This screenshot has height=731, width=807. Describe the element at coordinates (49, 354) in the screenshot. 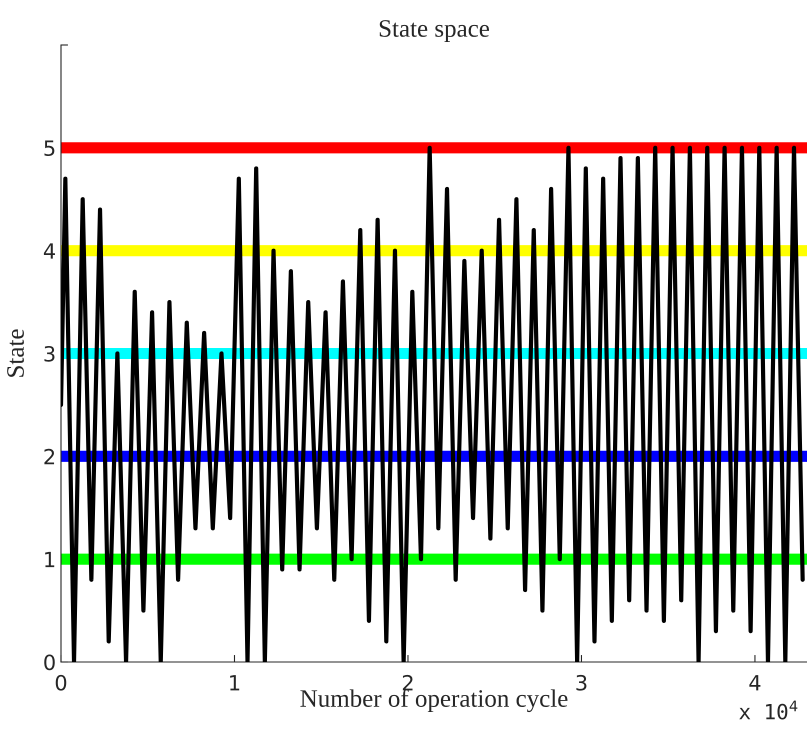

I see `y-tick-label: 3` at that location.